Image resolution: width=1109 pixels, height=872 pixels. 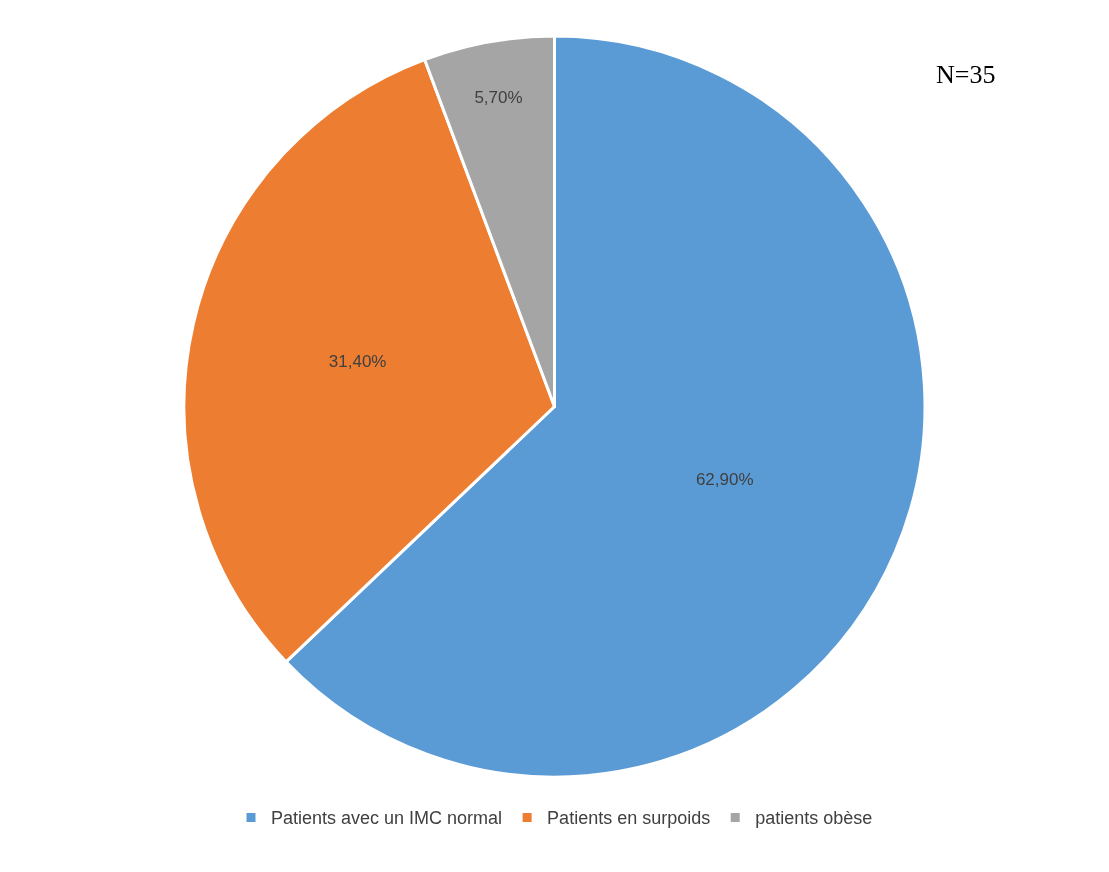 I want to click on legend-label: patients obèse, so click(x=814, y=818).